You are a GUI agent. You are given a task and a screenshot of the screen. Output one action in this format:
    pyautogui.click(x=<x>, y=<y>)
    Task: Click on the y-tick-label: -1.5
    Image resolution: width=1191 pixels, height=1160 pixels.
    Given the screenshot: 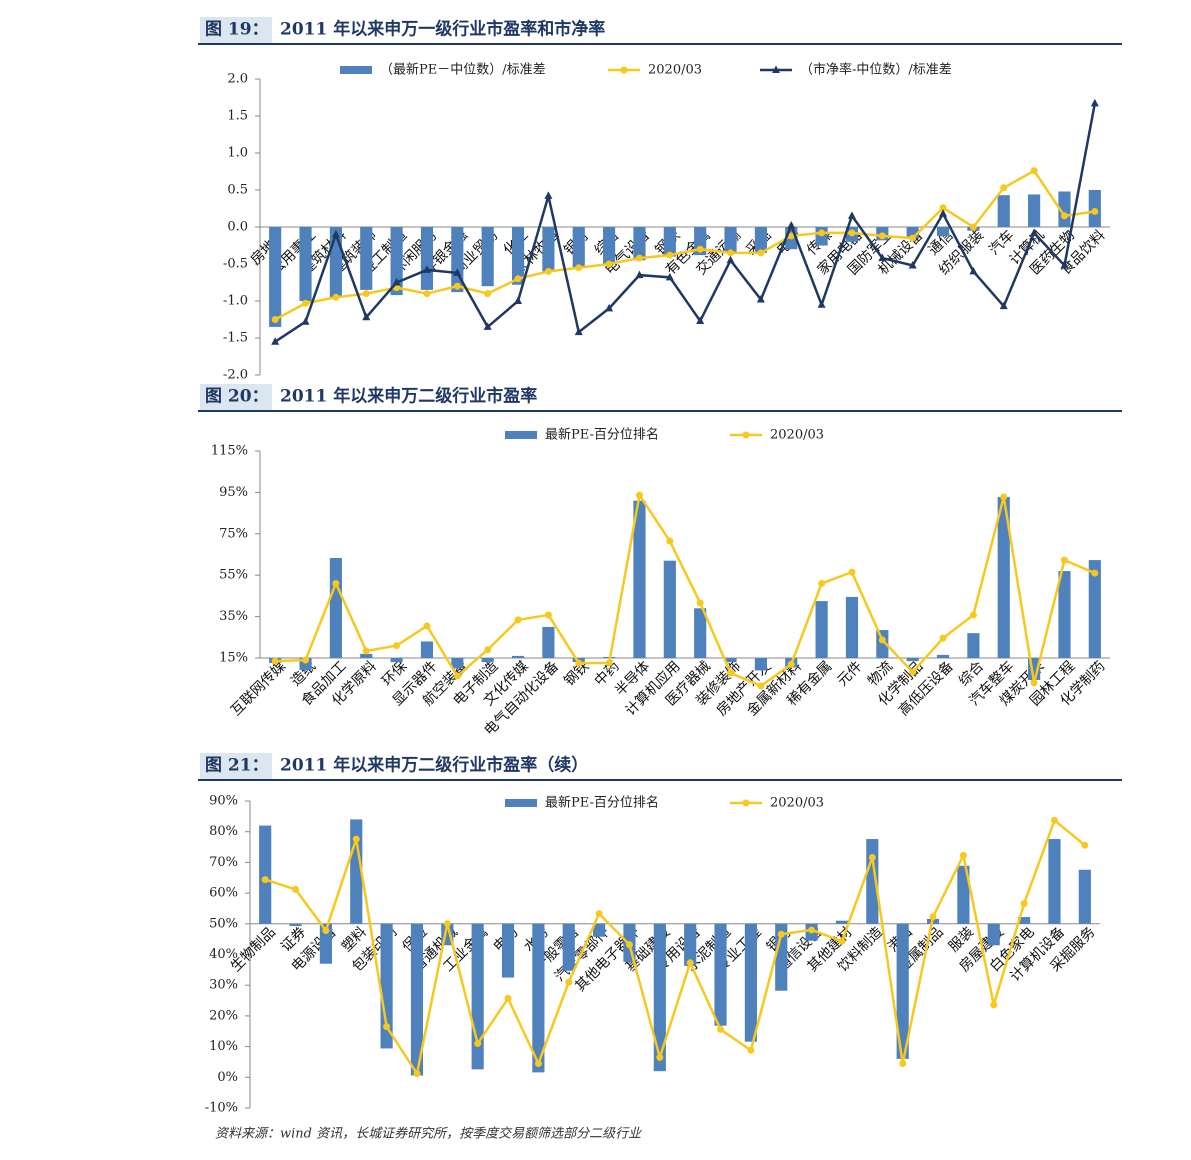 What is the action you would take?
    pyautogui.click(x=235, y=338)
    